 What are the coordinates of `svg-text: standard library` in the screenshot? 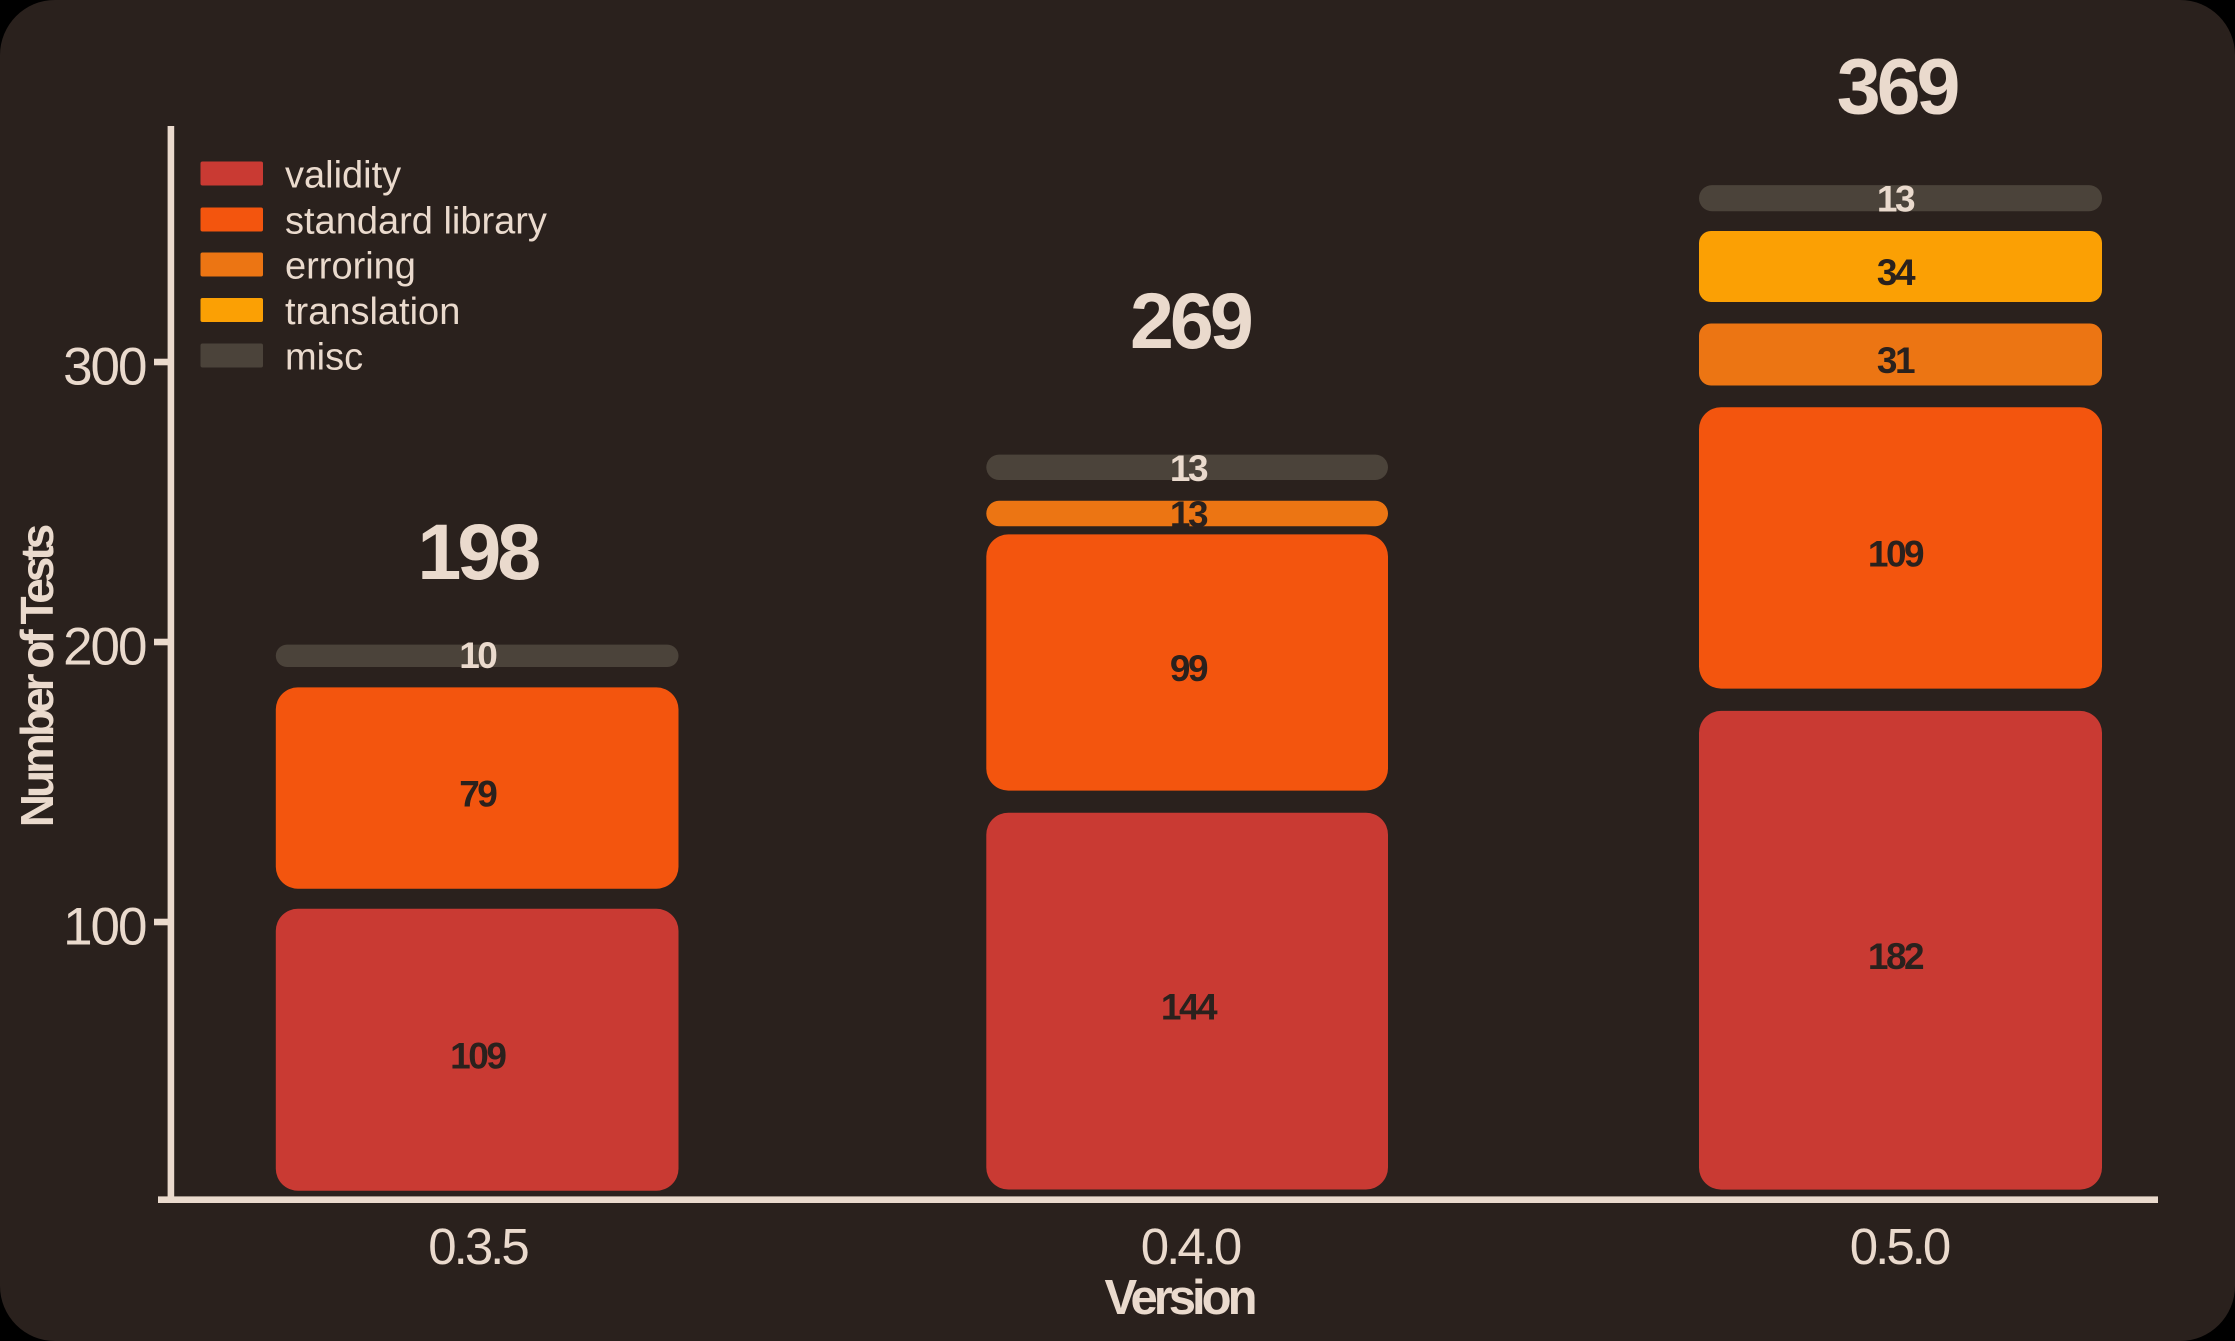 It's located at (416, 222).